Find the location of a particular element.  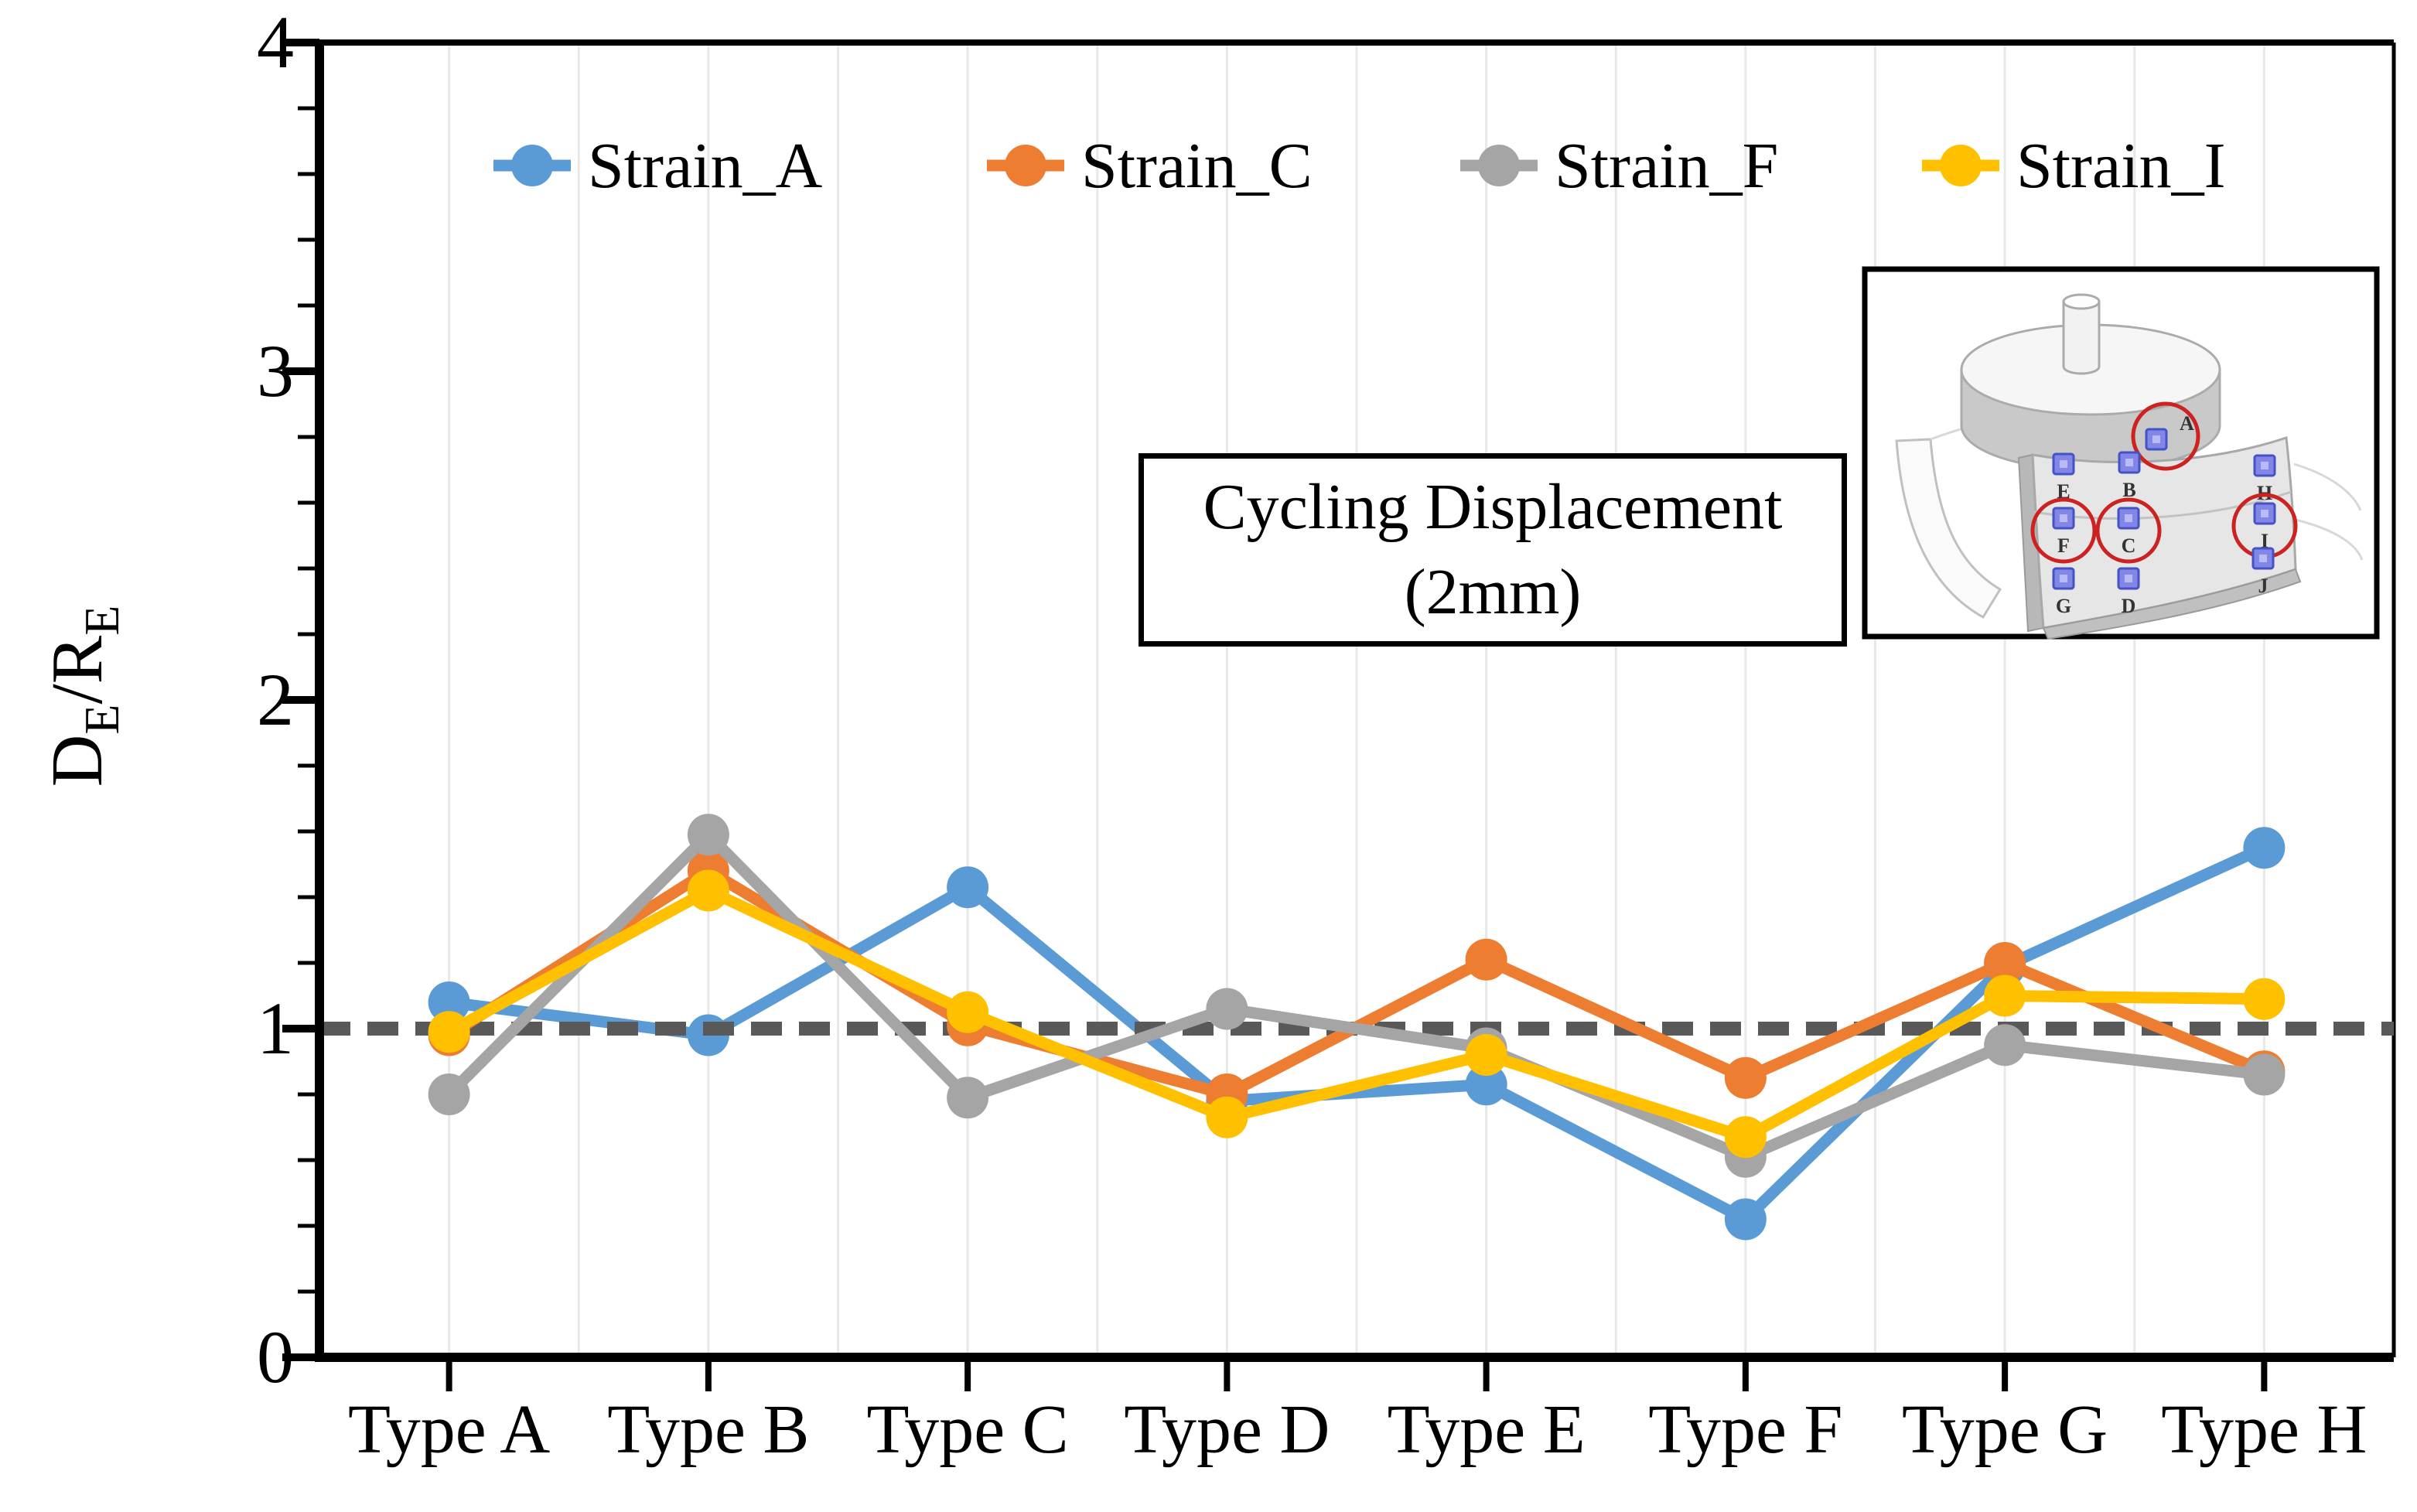

inset-shaft-side is located at coordinates (2081, 337).